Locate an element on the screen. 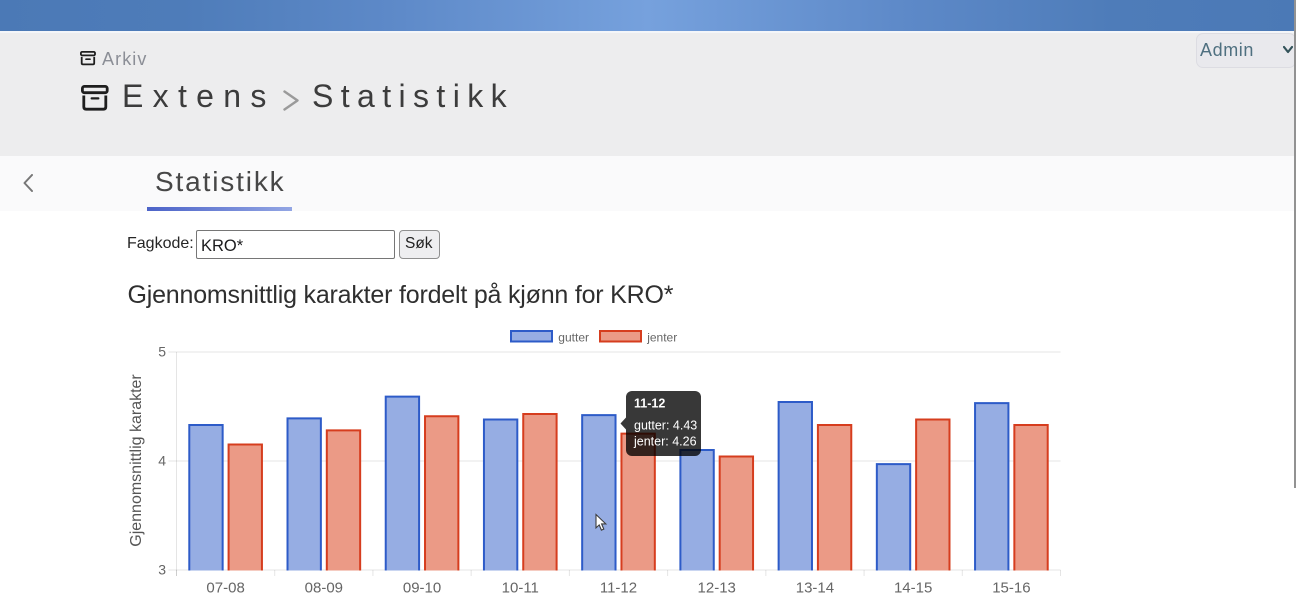 This screenshot has height=600, width=1296. svg-text: 15-16 is located at coordinates (1011, 588).